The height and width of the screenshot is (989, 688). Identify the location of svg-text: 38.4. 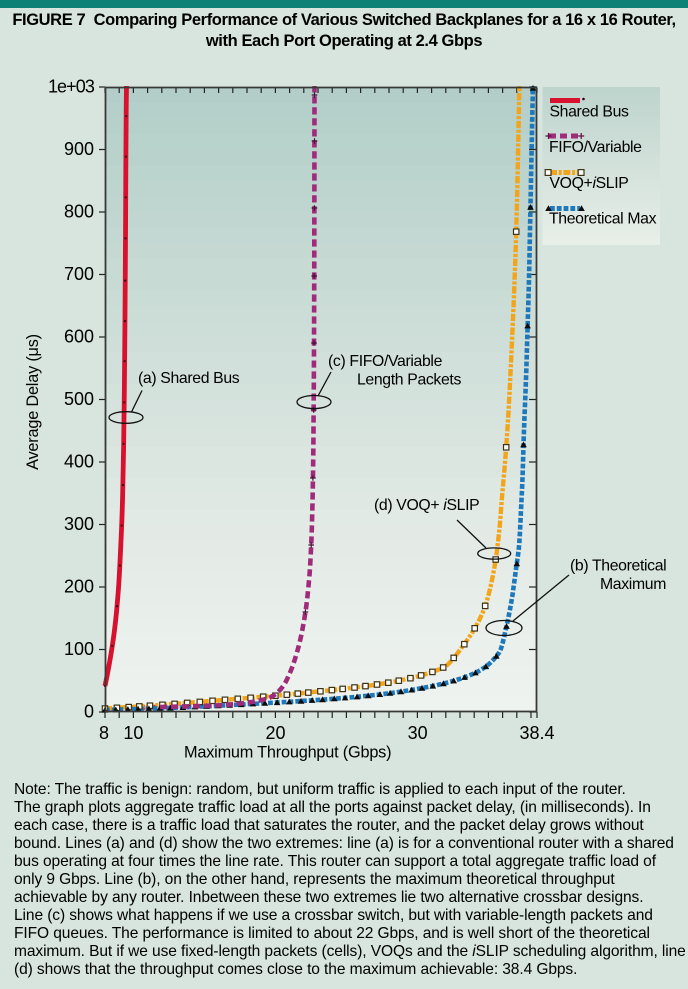
(536, 733).